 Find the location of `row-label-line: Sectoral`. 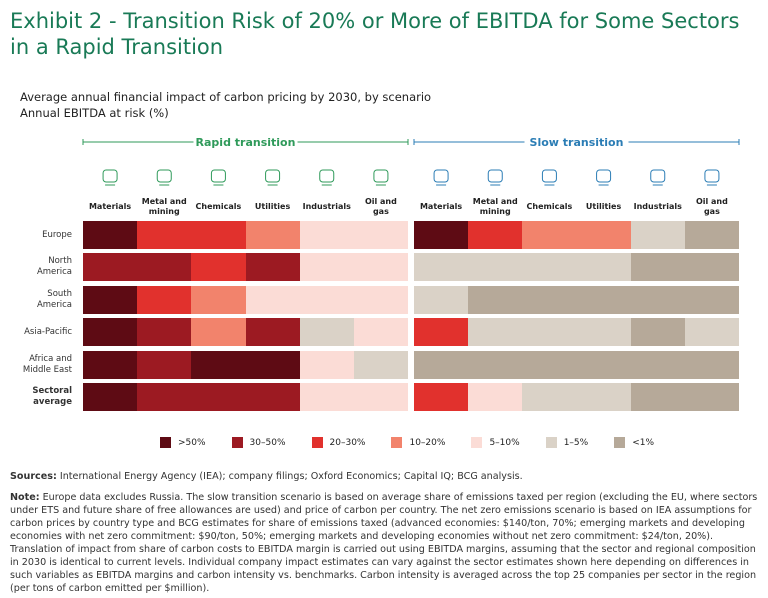

row-label-line: Sectoral is located at coordinates (52, 391).